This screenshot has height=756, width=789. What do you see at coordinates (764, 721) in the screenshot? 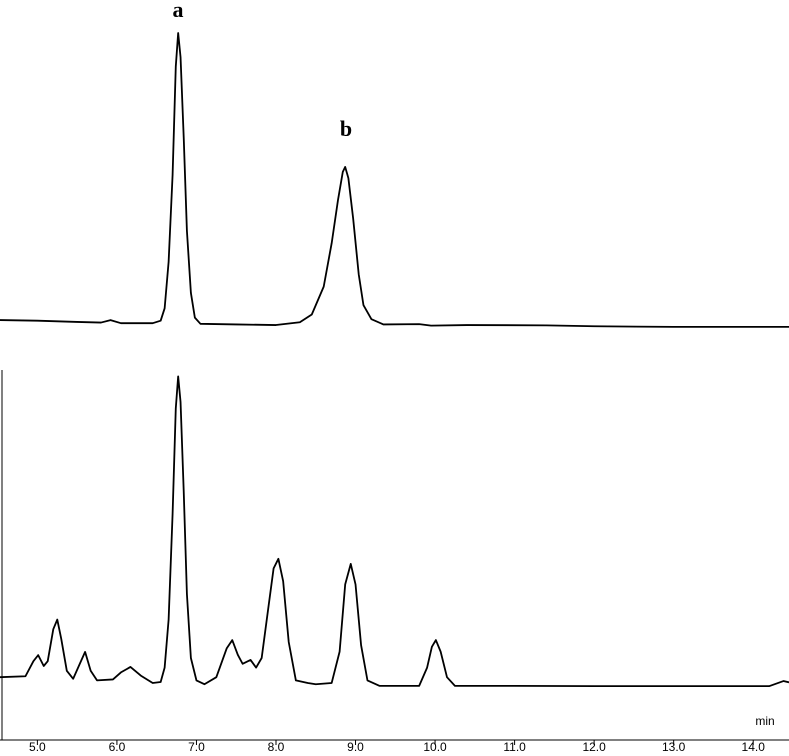
I see `x-axis-label: min` at bounding box center [764, 721].